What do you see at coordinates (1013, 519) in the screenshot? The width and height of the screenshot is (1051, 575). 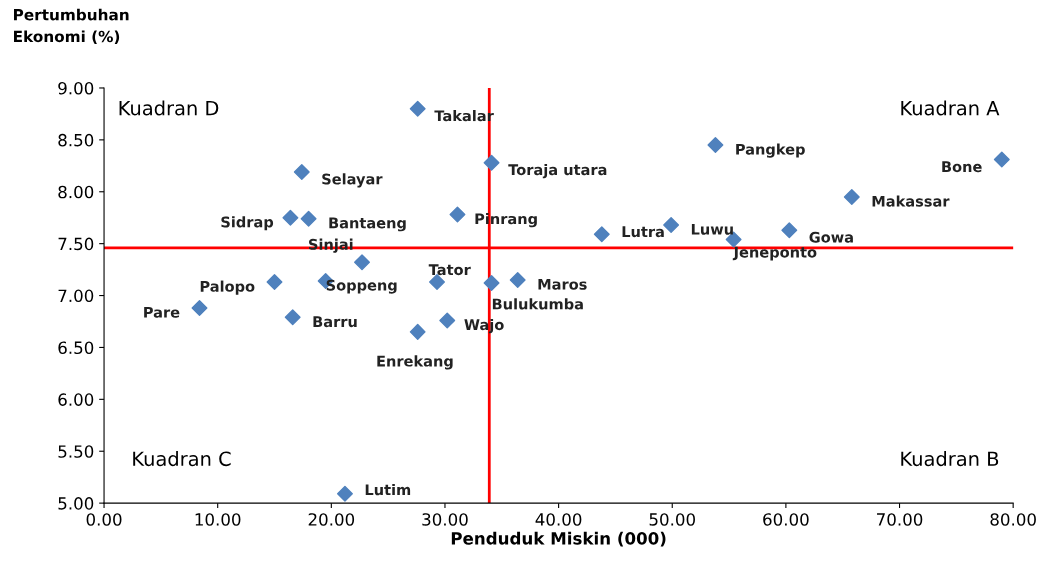 I see `x-tick-label: 80.00` at bounding box center [1013, 519].